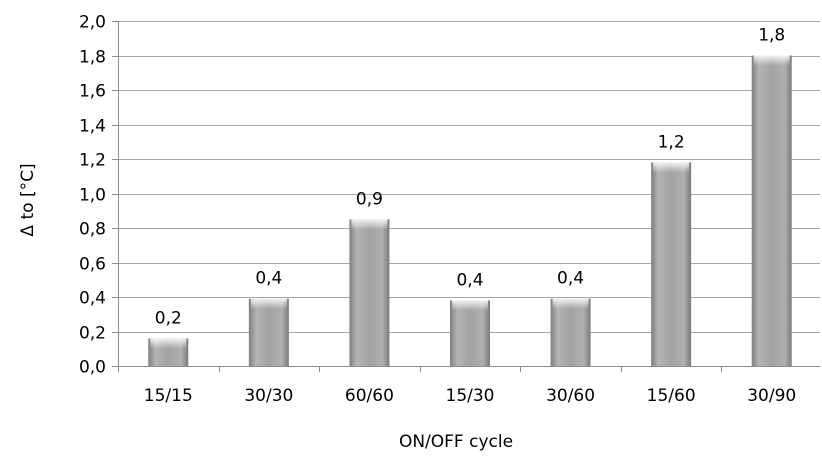 This screenshot has width=822, height=462. What do you see at coordinates (92, 127) in the screenshot?
I see `y-tick-label: 1,4` at bounding box center [92, 127].